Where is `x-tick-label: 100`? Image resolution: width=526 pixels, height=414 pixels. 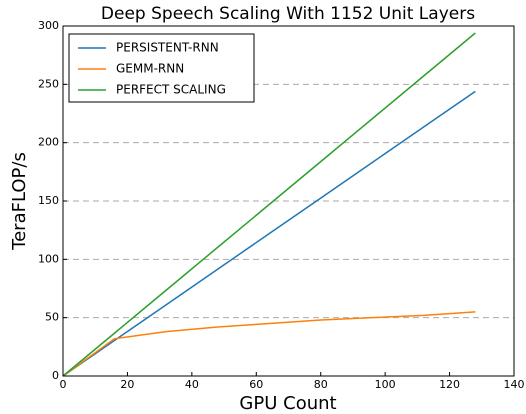
x-tick-label: 100 is located at coordinates (385, 384).